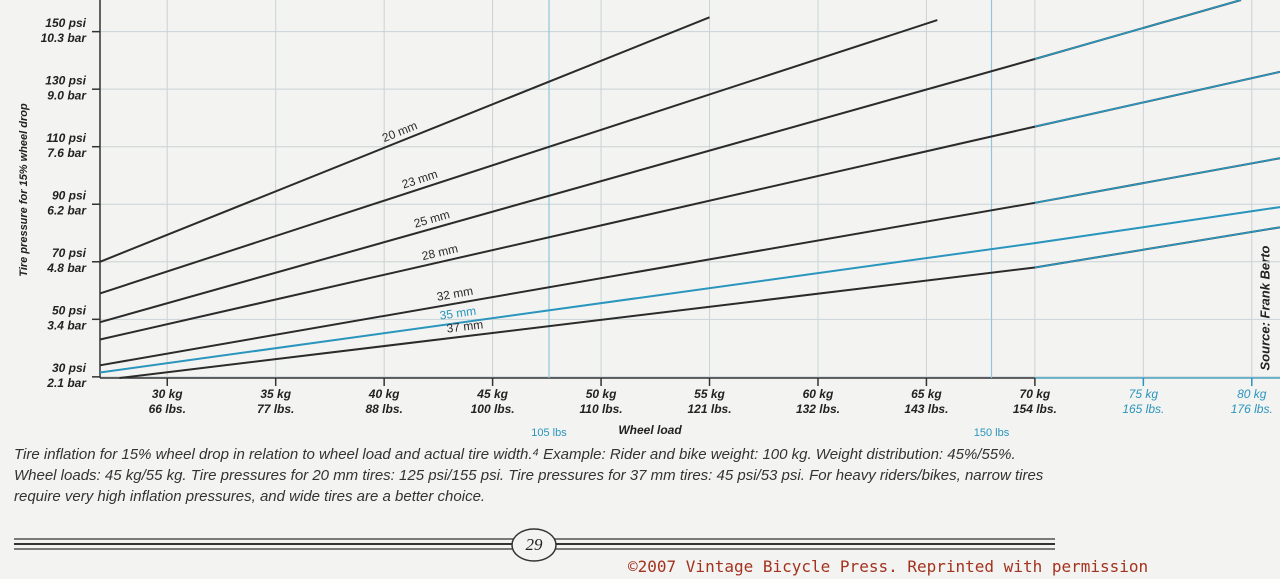 The width and height of the screenshot is (1280, 579). What do you see at coordinates (66, 138) in the screenshot?
I see `y-tick-label: 110 psi` at bounding box center [66, 138].